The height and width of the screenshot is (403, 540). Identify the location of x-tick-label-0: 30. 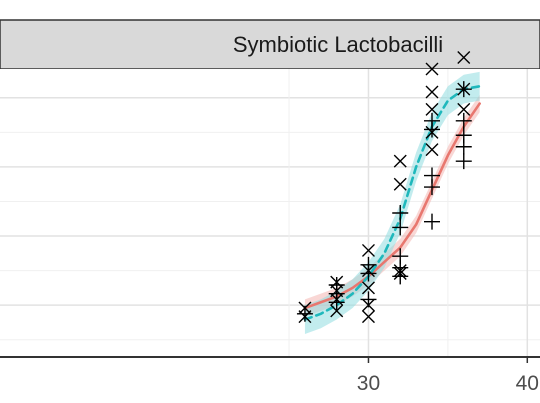
(368, 383).